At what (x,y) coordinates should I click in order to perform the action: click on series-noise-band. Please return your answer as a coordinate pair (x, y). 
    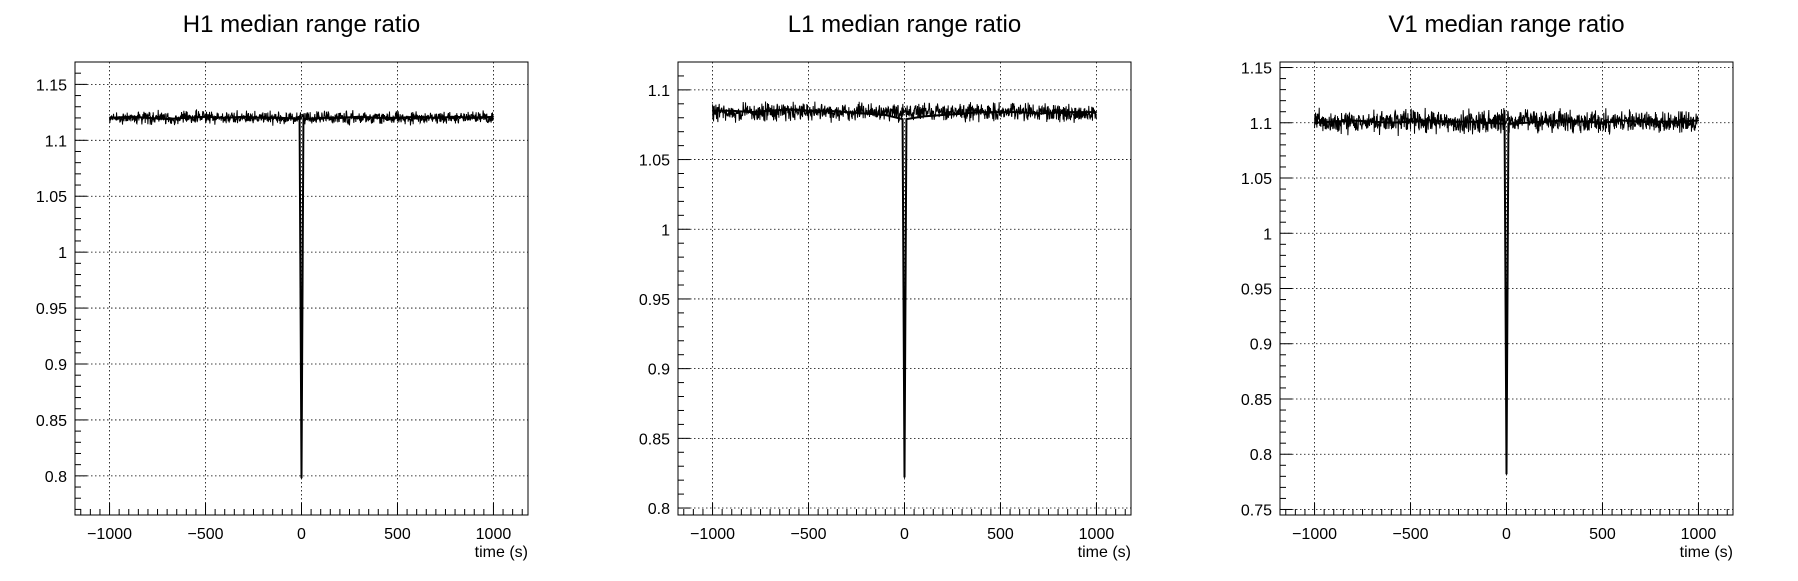
    Looking at the image, I should click on (904, 112).